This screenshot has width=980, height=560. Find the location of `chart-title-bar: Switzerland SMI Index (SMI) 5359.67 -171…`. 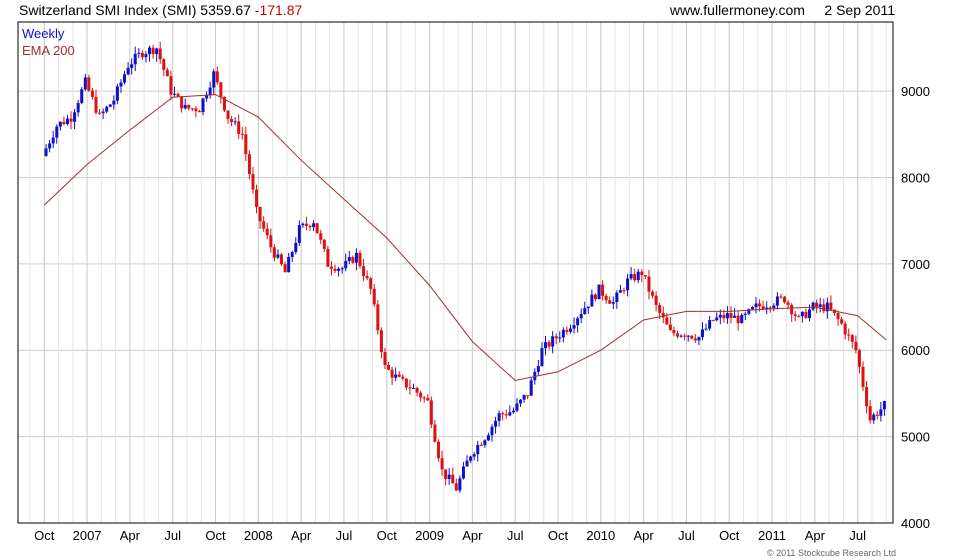

chart-title-bar: Switzerland SMI Index (SMI) 5359.67 -171… is located at coordinates (160, 10).